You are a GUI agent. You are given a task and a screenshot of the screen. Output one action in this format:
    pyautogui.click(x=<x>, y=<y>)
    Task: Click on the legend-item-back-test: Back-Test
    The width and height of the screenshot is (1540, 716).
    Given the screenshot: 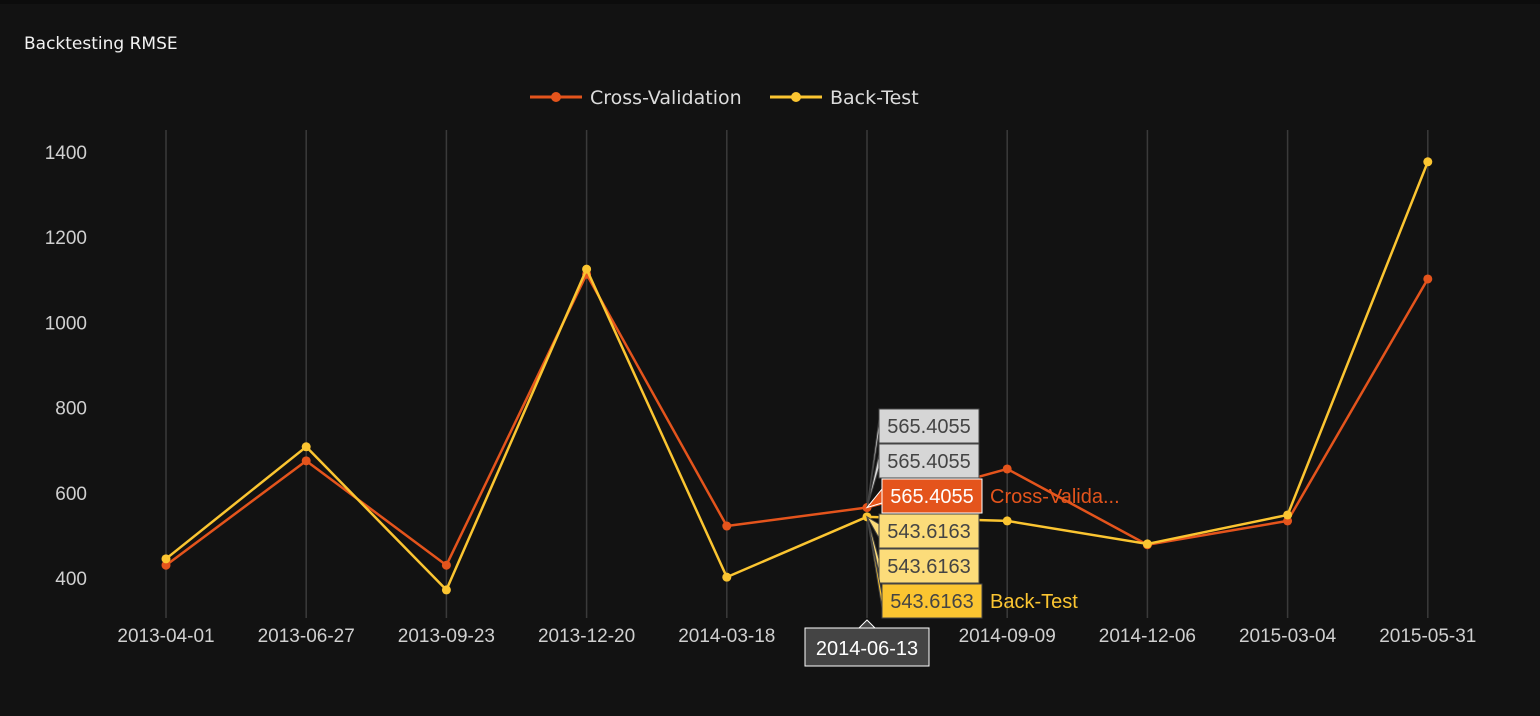 What is the action you would take?
    pyautogui.click(x=844, y=98)
    